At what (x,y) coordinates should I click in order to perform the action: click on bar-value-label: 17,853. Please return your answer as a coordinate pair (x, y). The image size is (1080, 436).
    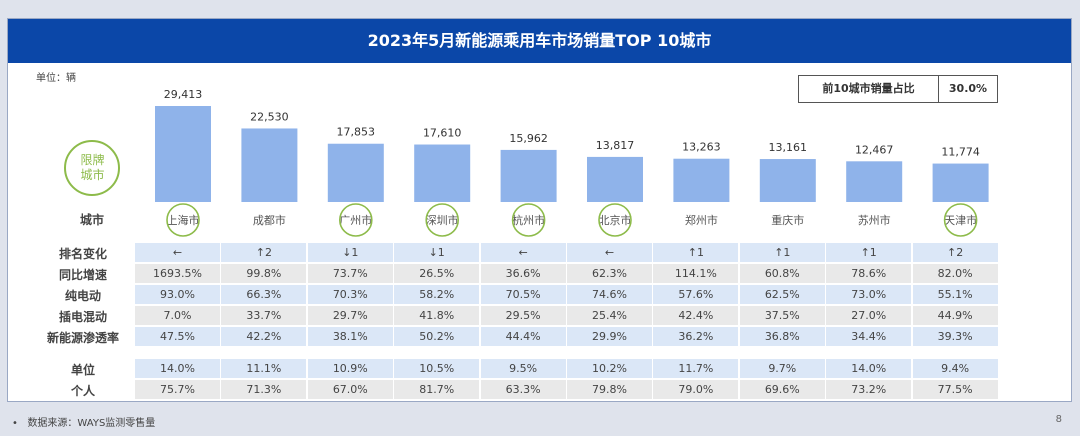
    Looking at the image, I should click on (356, 132).